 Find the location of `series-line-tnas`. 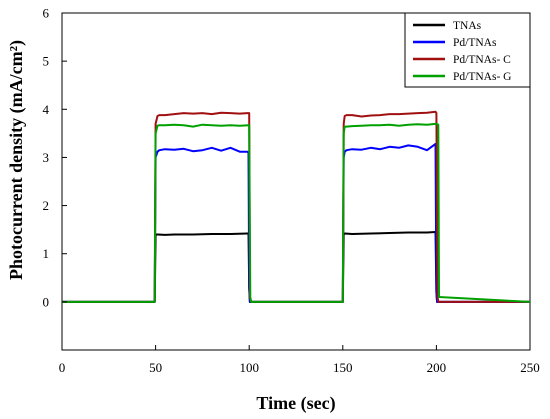

series-line-tnas is located at coordinates (296, 267).